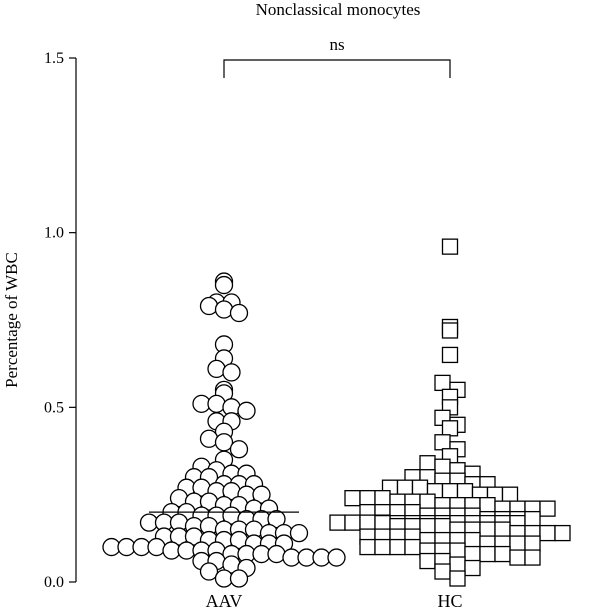  Describe the element at coordinates (54, 58) in the screenshot. I see `y-tick-label: 1.5` at that location.